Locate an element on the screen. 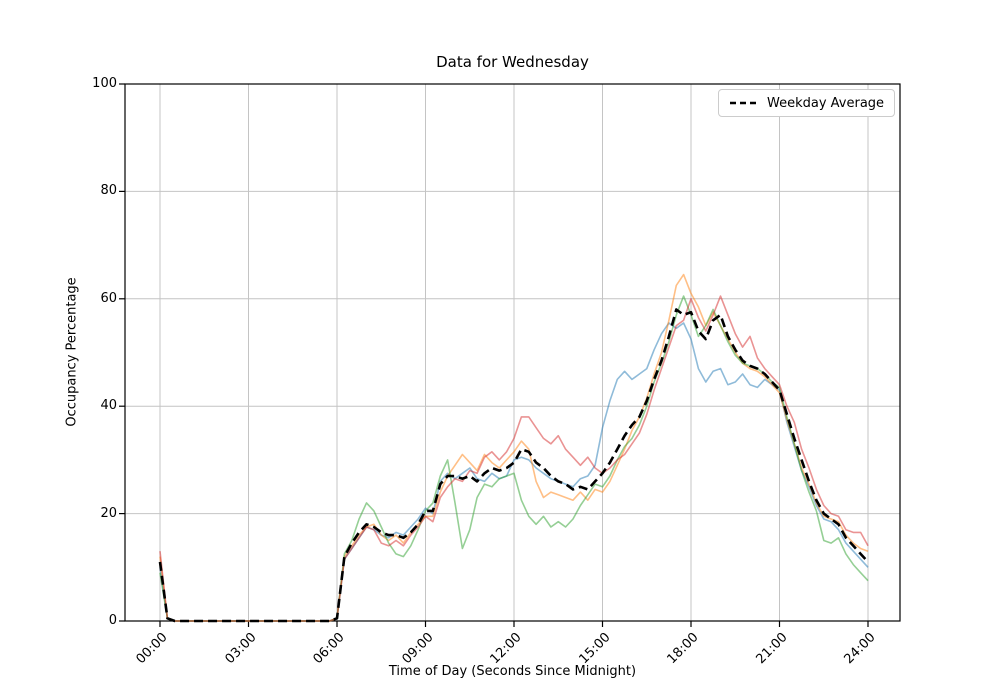 Image resolution: width=1000 pixels, height=700 pixels. x-axis-label: Time of Day (Seconds Since Midnight) is located at coordinates (512, 671).